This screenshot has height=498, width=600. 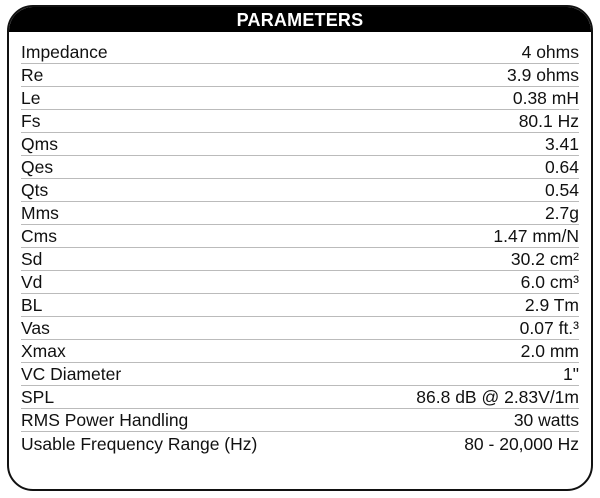 I want to click on table-row: SPL 86.8 dB @ 2.83V/1m, so click(x=300, y=397).